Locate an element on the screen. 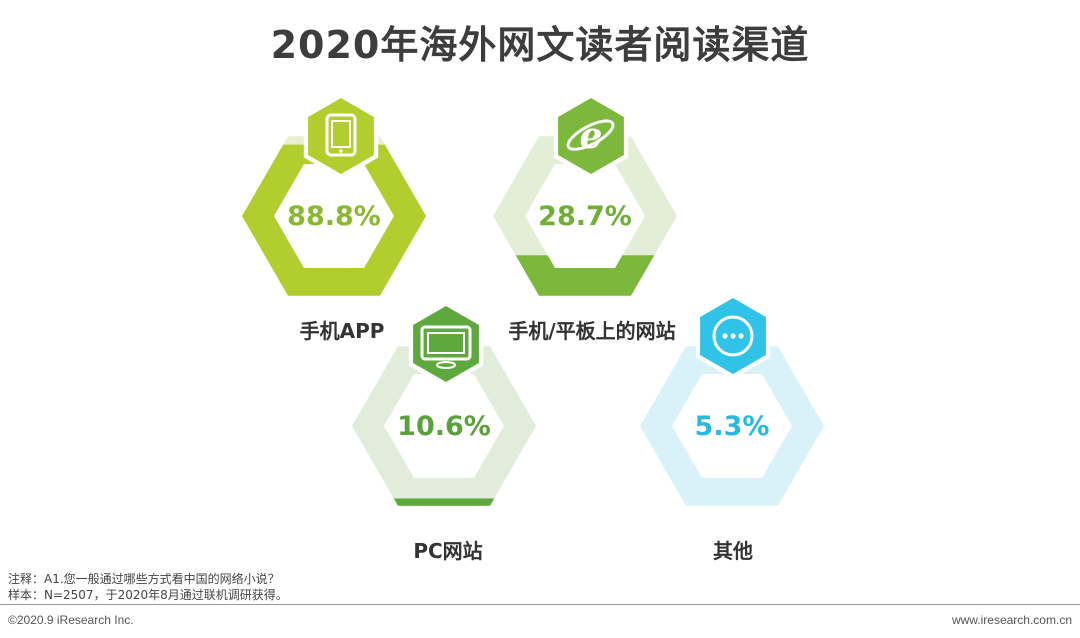 The image size is (1080, 638). note-question: 注释：A1.您一般通过哪些方式看中国的网络小说？ is located at coordinates (144, 579).